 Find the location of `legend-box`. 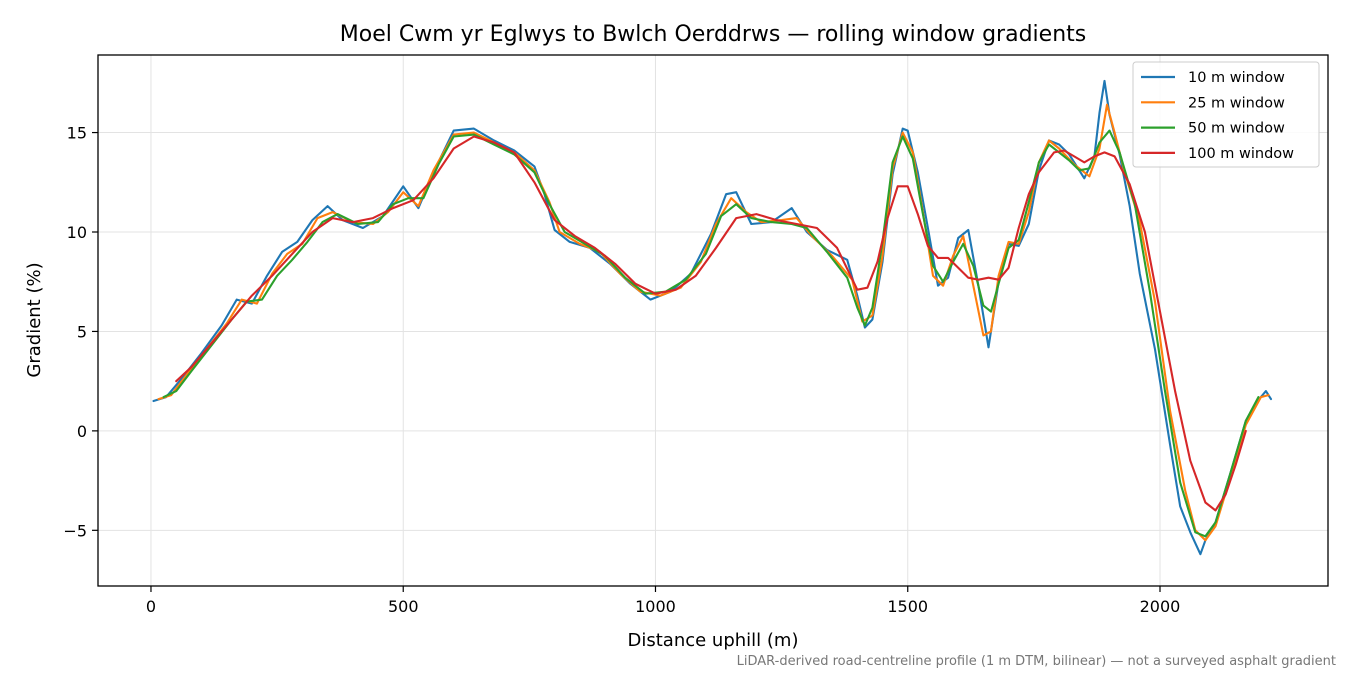

legend-box is located at coordinates (1226, 114).